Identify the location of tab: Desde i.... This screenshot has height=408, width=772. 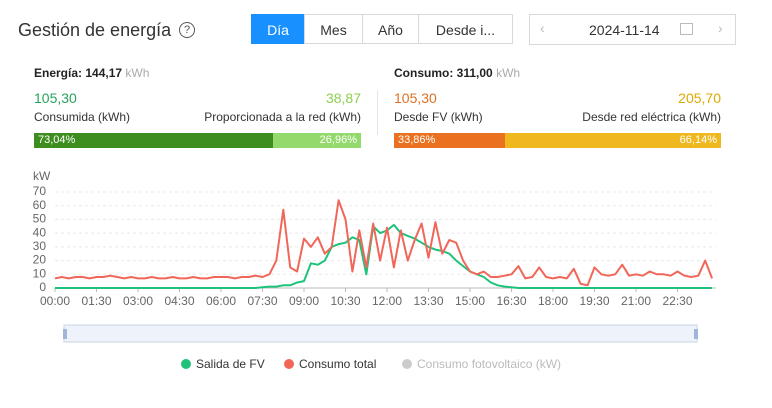
(465, 29).